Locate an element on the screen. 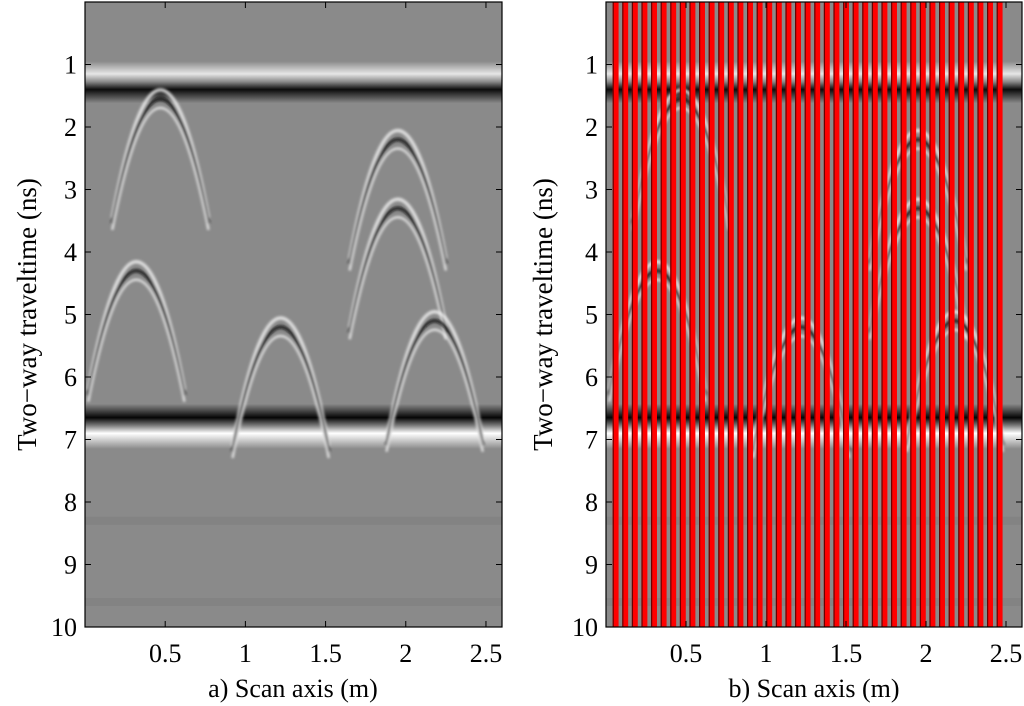 The width and height of the screenshot is (1024, 706). x-axis-label: b) Scan axis (m) is located at coordinates (813, 688).